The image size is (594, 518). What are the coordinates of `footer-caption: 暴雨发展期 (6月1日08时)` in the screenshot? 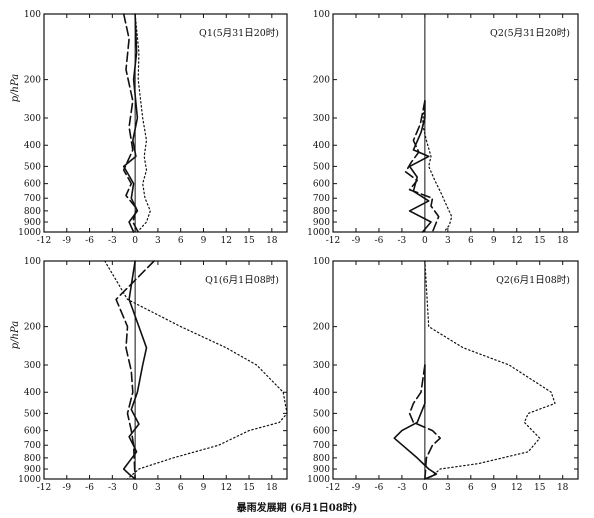 It's located at (297, 507).